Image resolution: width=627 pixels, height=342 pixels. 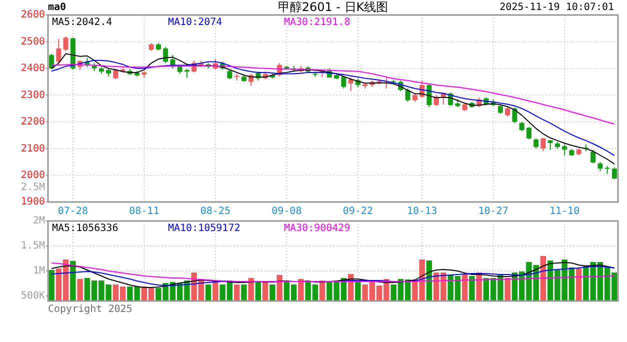 What do you see at coordinates (32, 148) in the screenshot?
I see `y-tick-label: 2100` at bounding box center [32, 148].